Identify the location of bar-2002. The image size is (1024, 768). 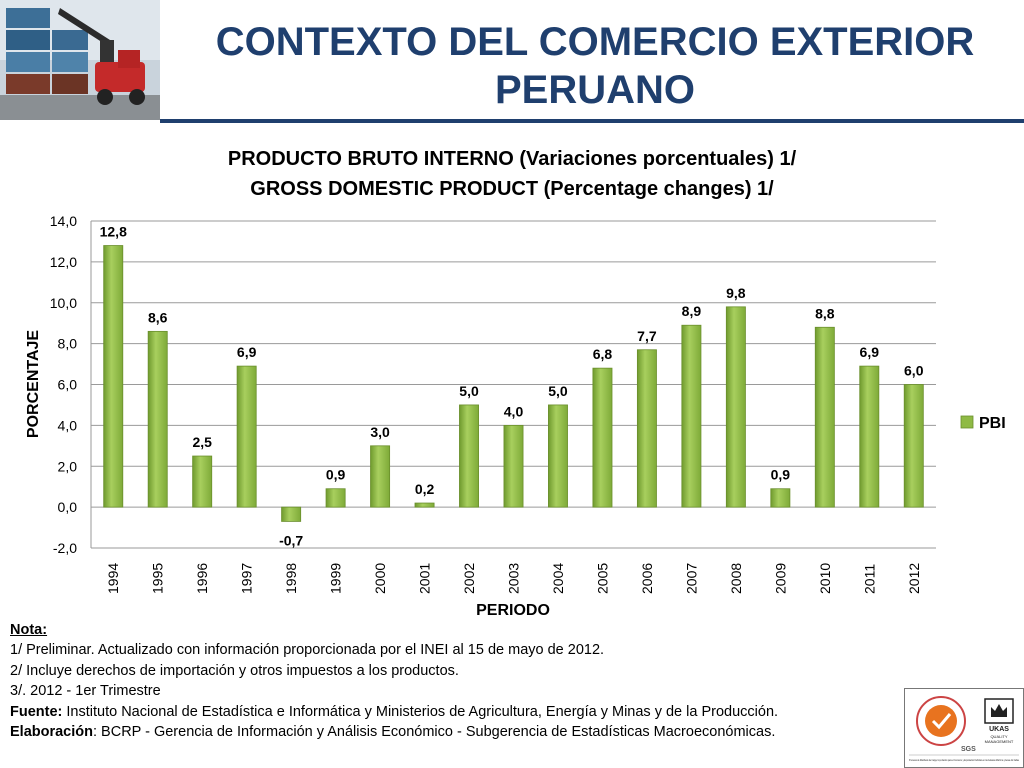
(469, 456).